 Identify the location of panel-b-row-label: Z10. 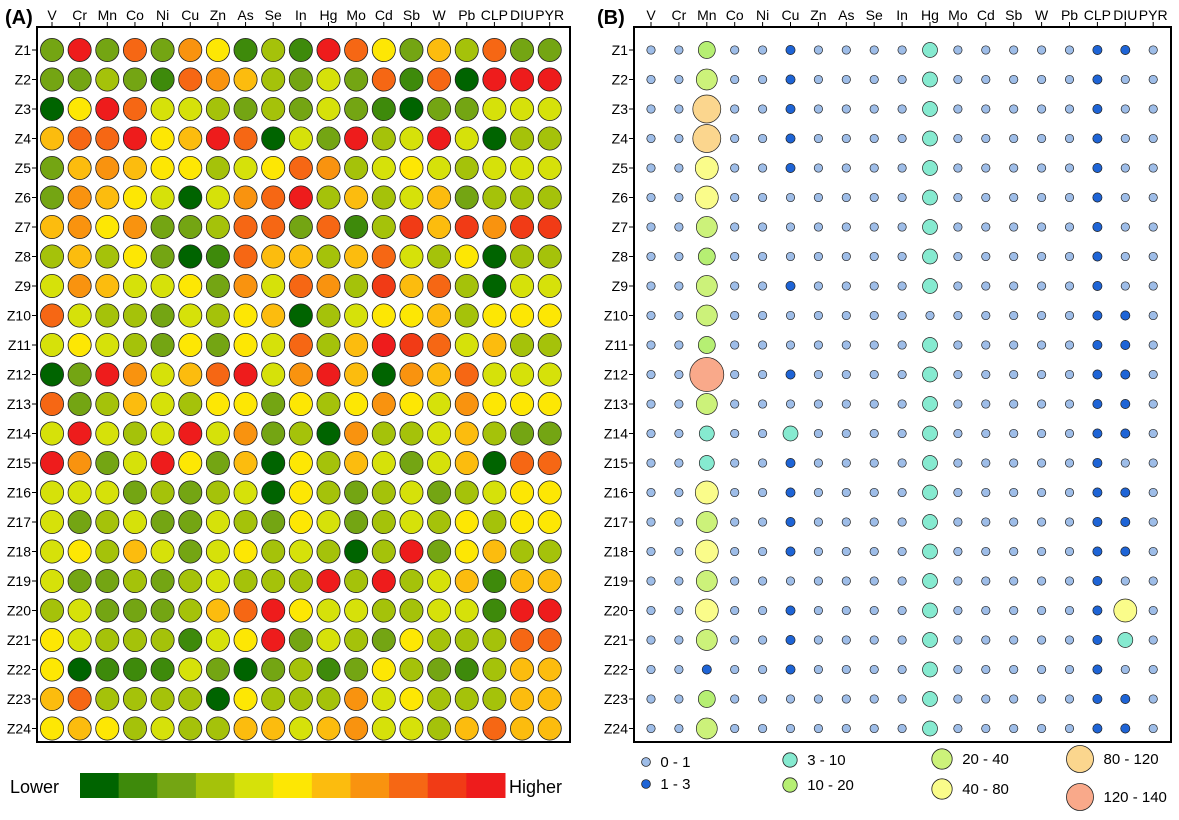
(616, 316).